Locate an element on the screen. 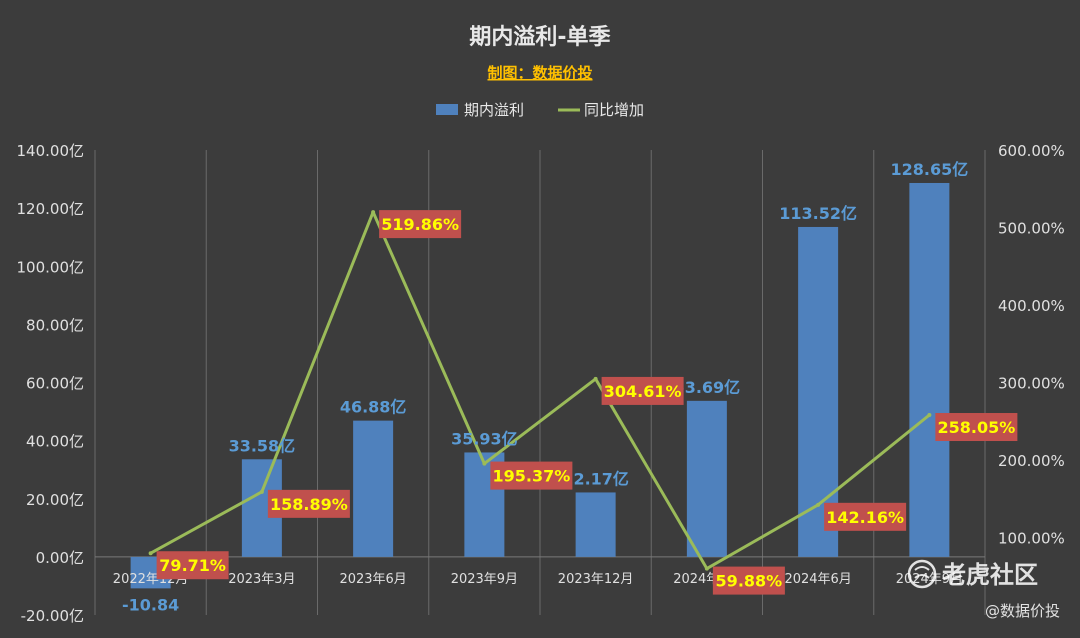 This screenshot has height=638, width=1080. y-right-tick: 600.00% is located at coordinates (1031, 151).